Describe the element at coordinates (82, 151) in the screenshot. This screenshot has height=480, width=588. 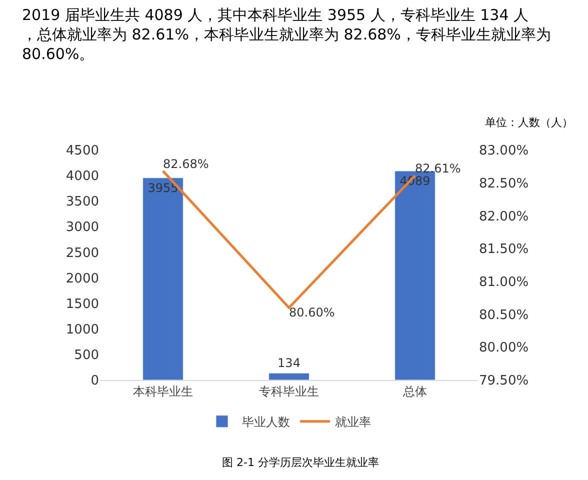
I see `y-tick-label: 4500` at that location.